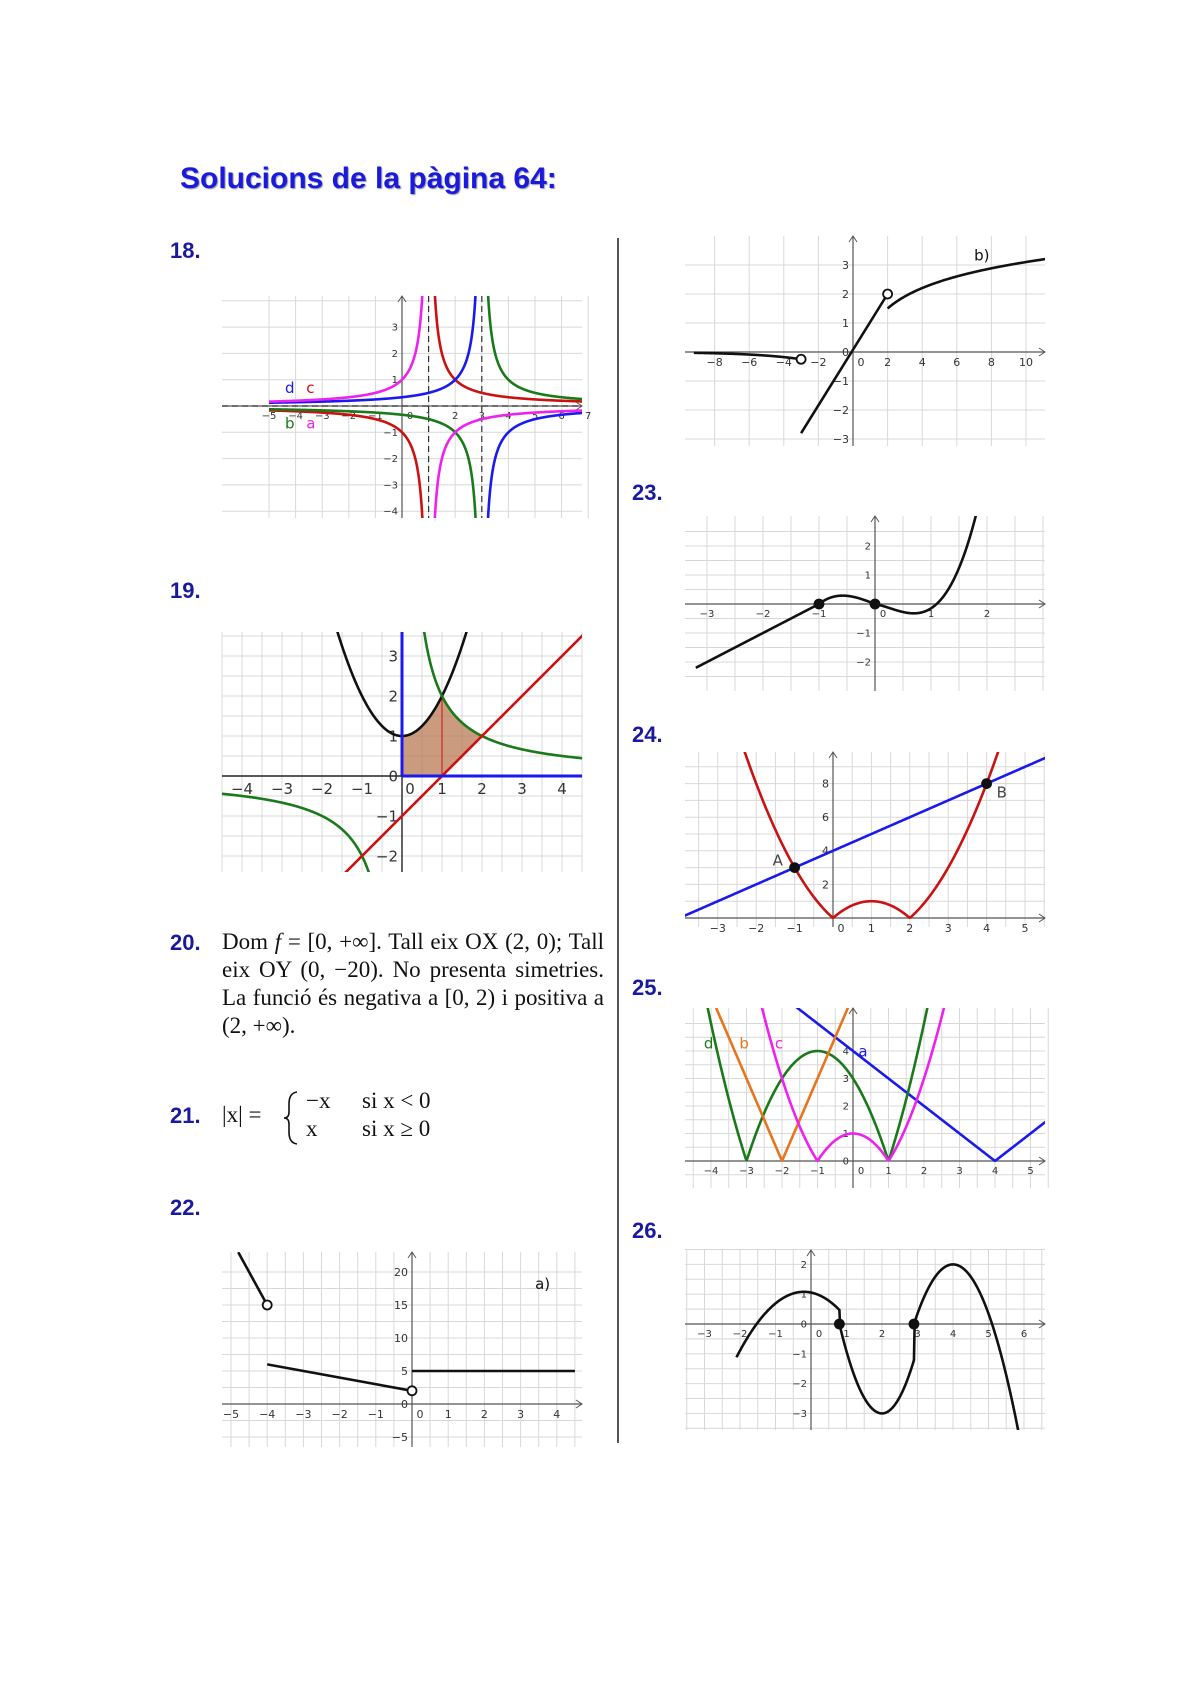 The height and width of the screenshot is (1683, 1190). I want to click on legend-d: d, so click(709, 1043).